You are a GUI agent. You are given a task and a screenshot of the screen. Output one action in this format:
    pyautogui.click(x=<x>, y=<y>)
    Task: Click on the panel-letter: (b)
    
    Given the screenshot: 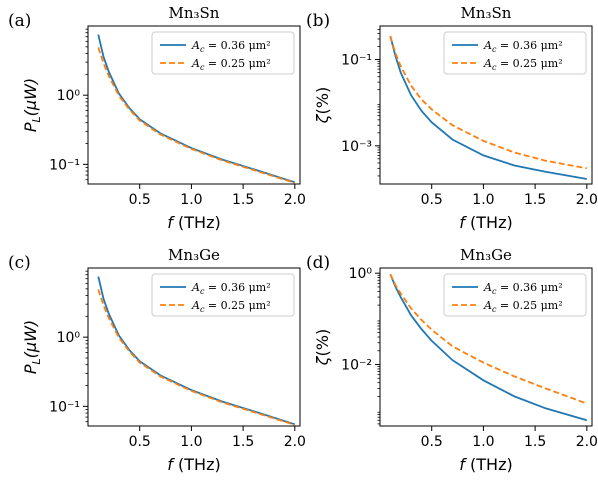 What is the action you would take?
    pyautogui.click(x=318, y=21)
    